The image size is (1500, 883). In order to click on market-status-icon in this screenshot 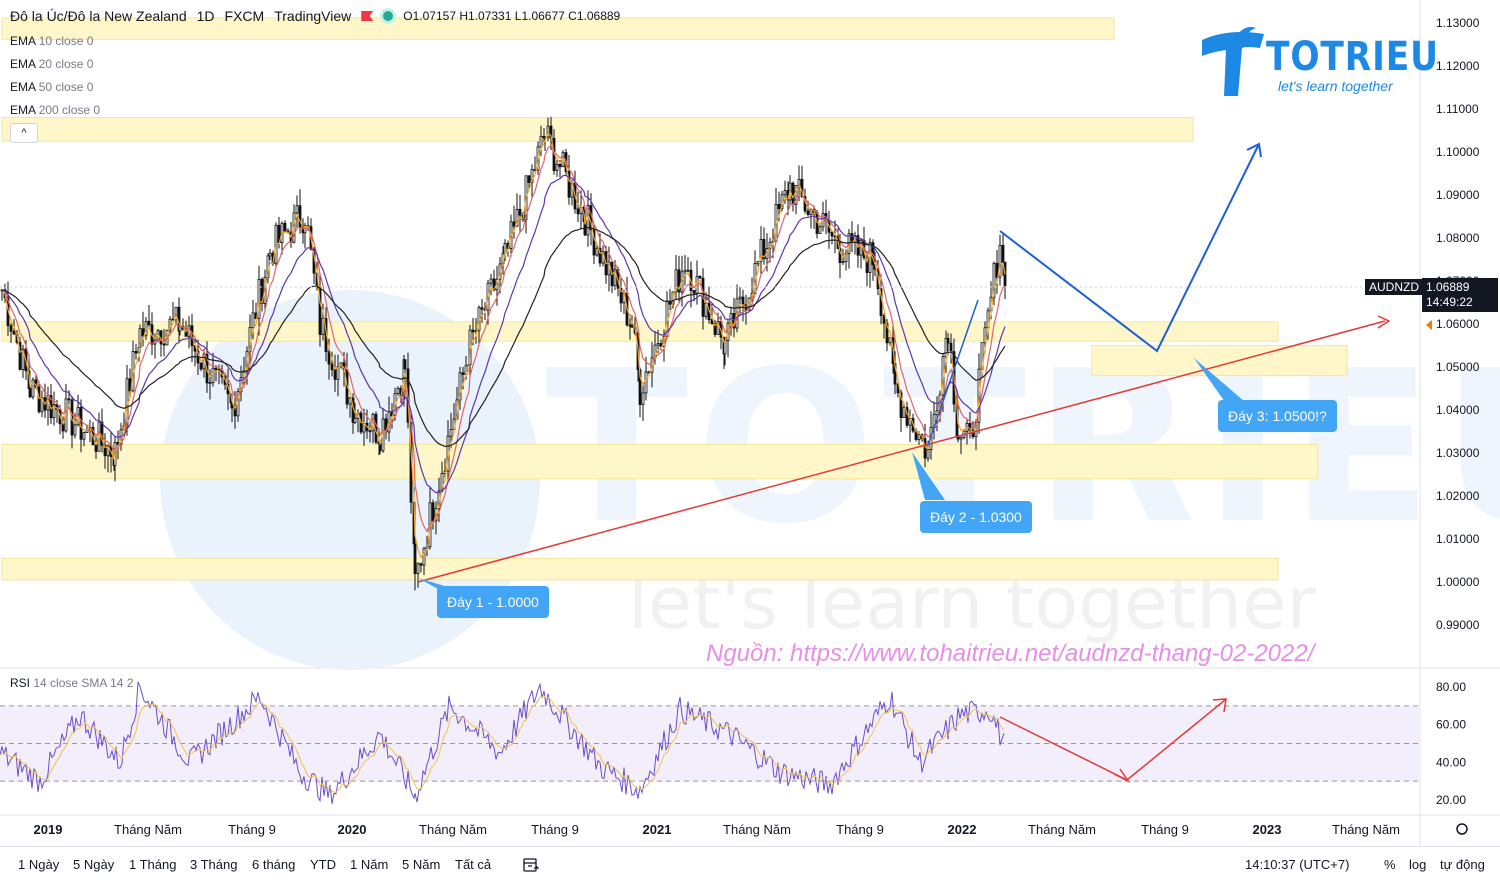, I will do `click(388, 16)`.